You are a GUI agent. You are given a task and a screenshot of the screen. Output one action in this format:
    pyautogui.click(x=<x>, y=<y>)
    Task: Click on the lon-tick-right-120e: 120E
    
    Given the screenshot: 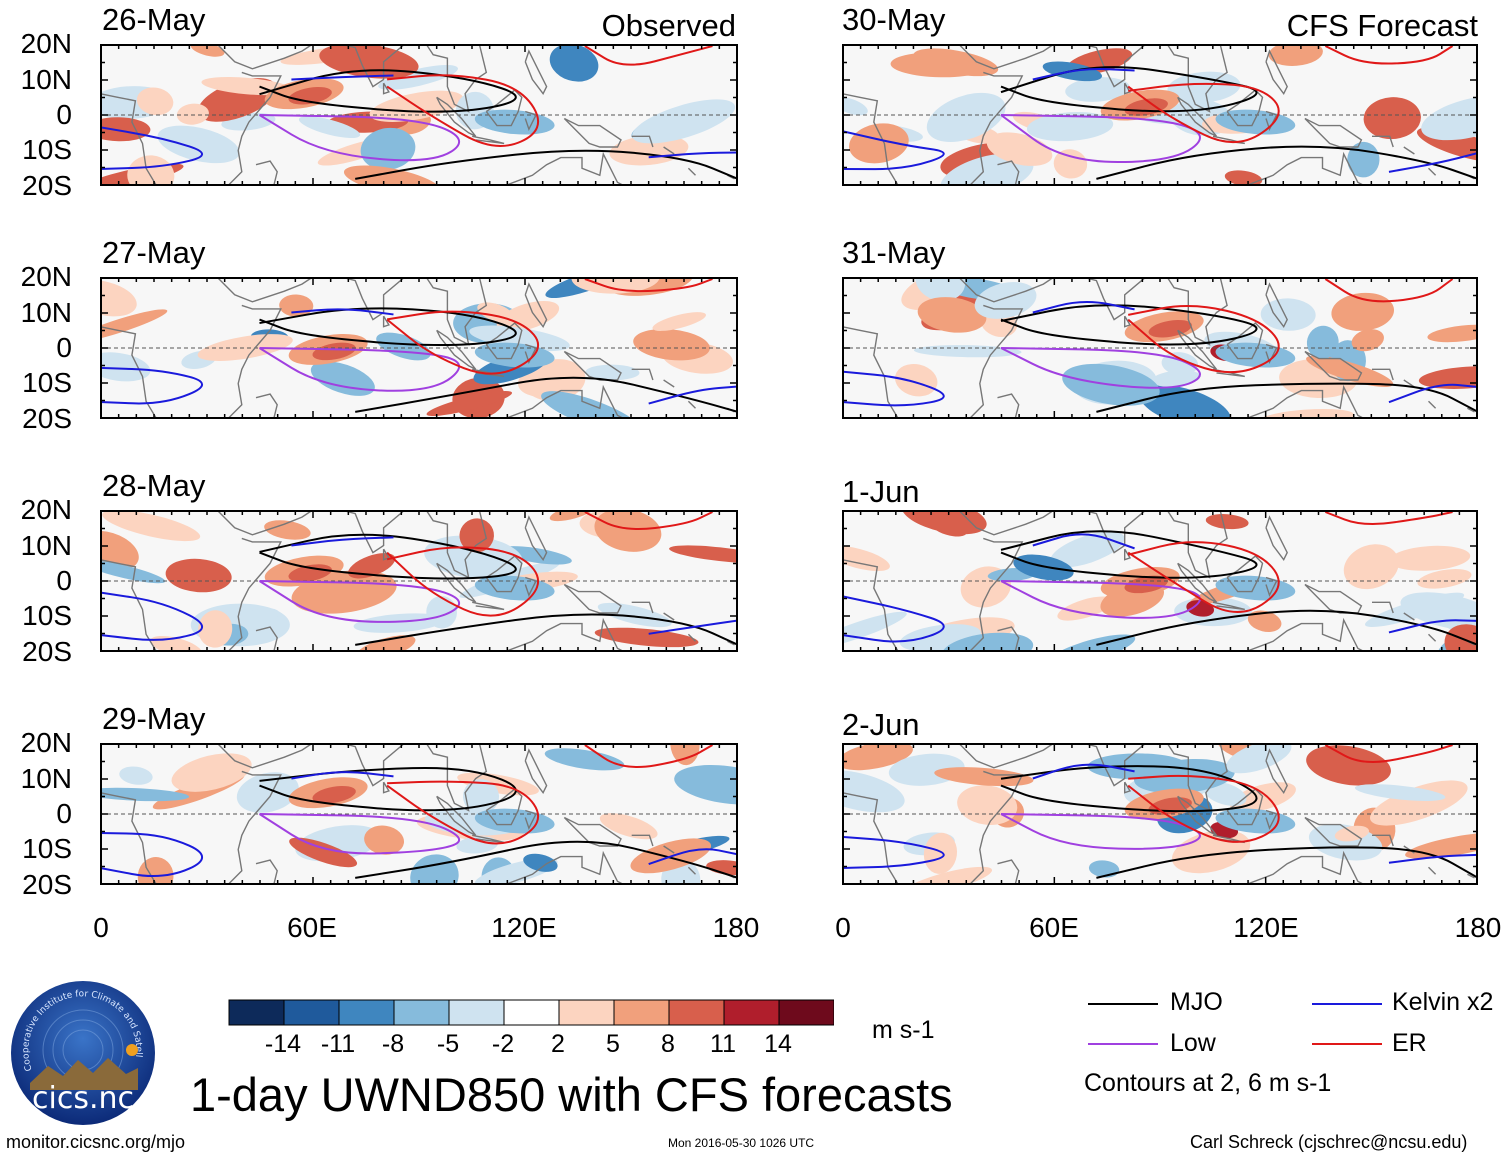 What is the action you would take?
    pyautogui.click(x=1266, y=927)
    